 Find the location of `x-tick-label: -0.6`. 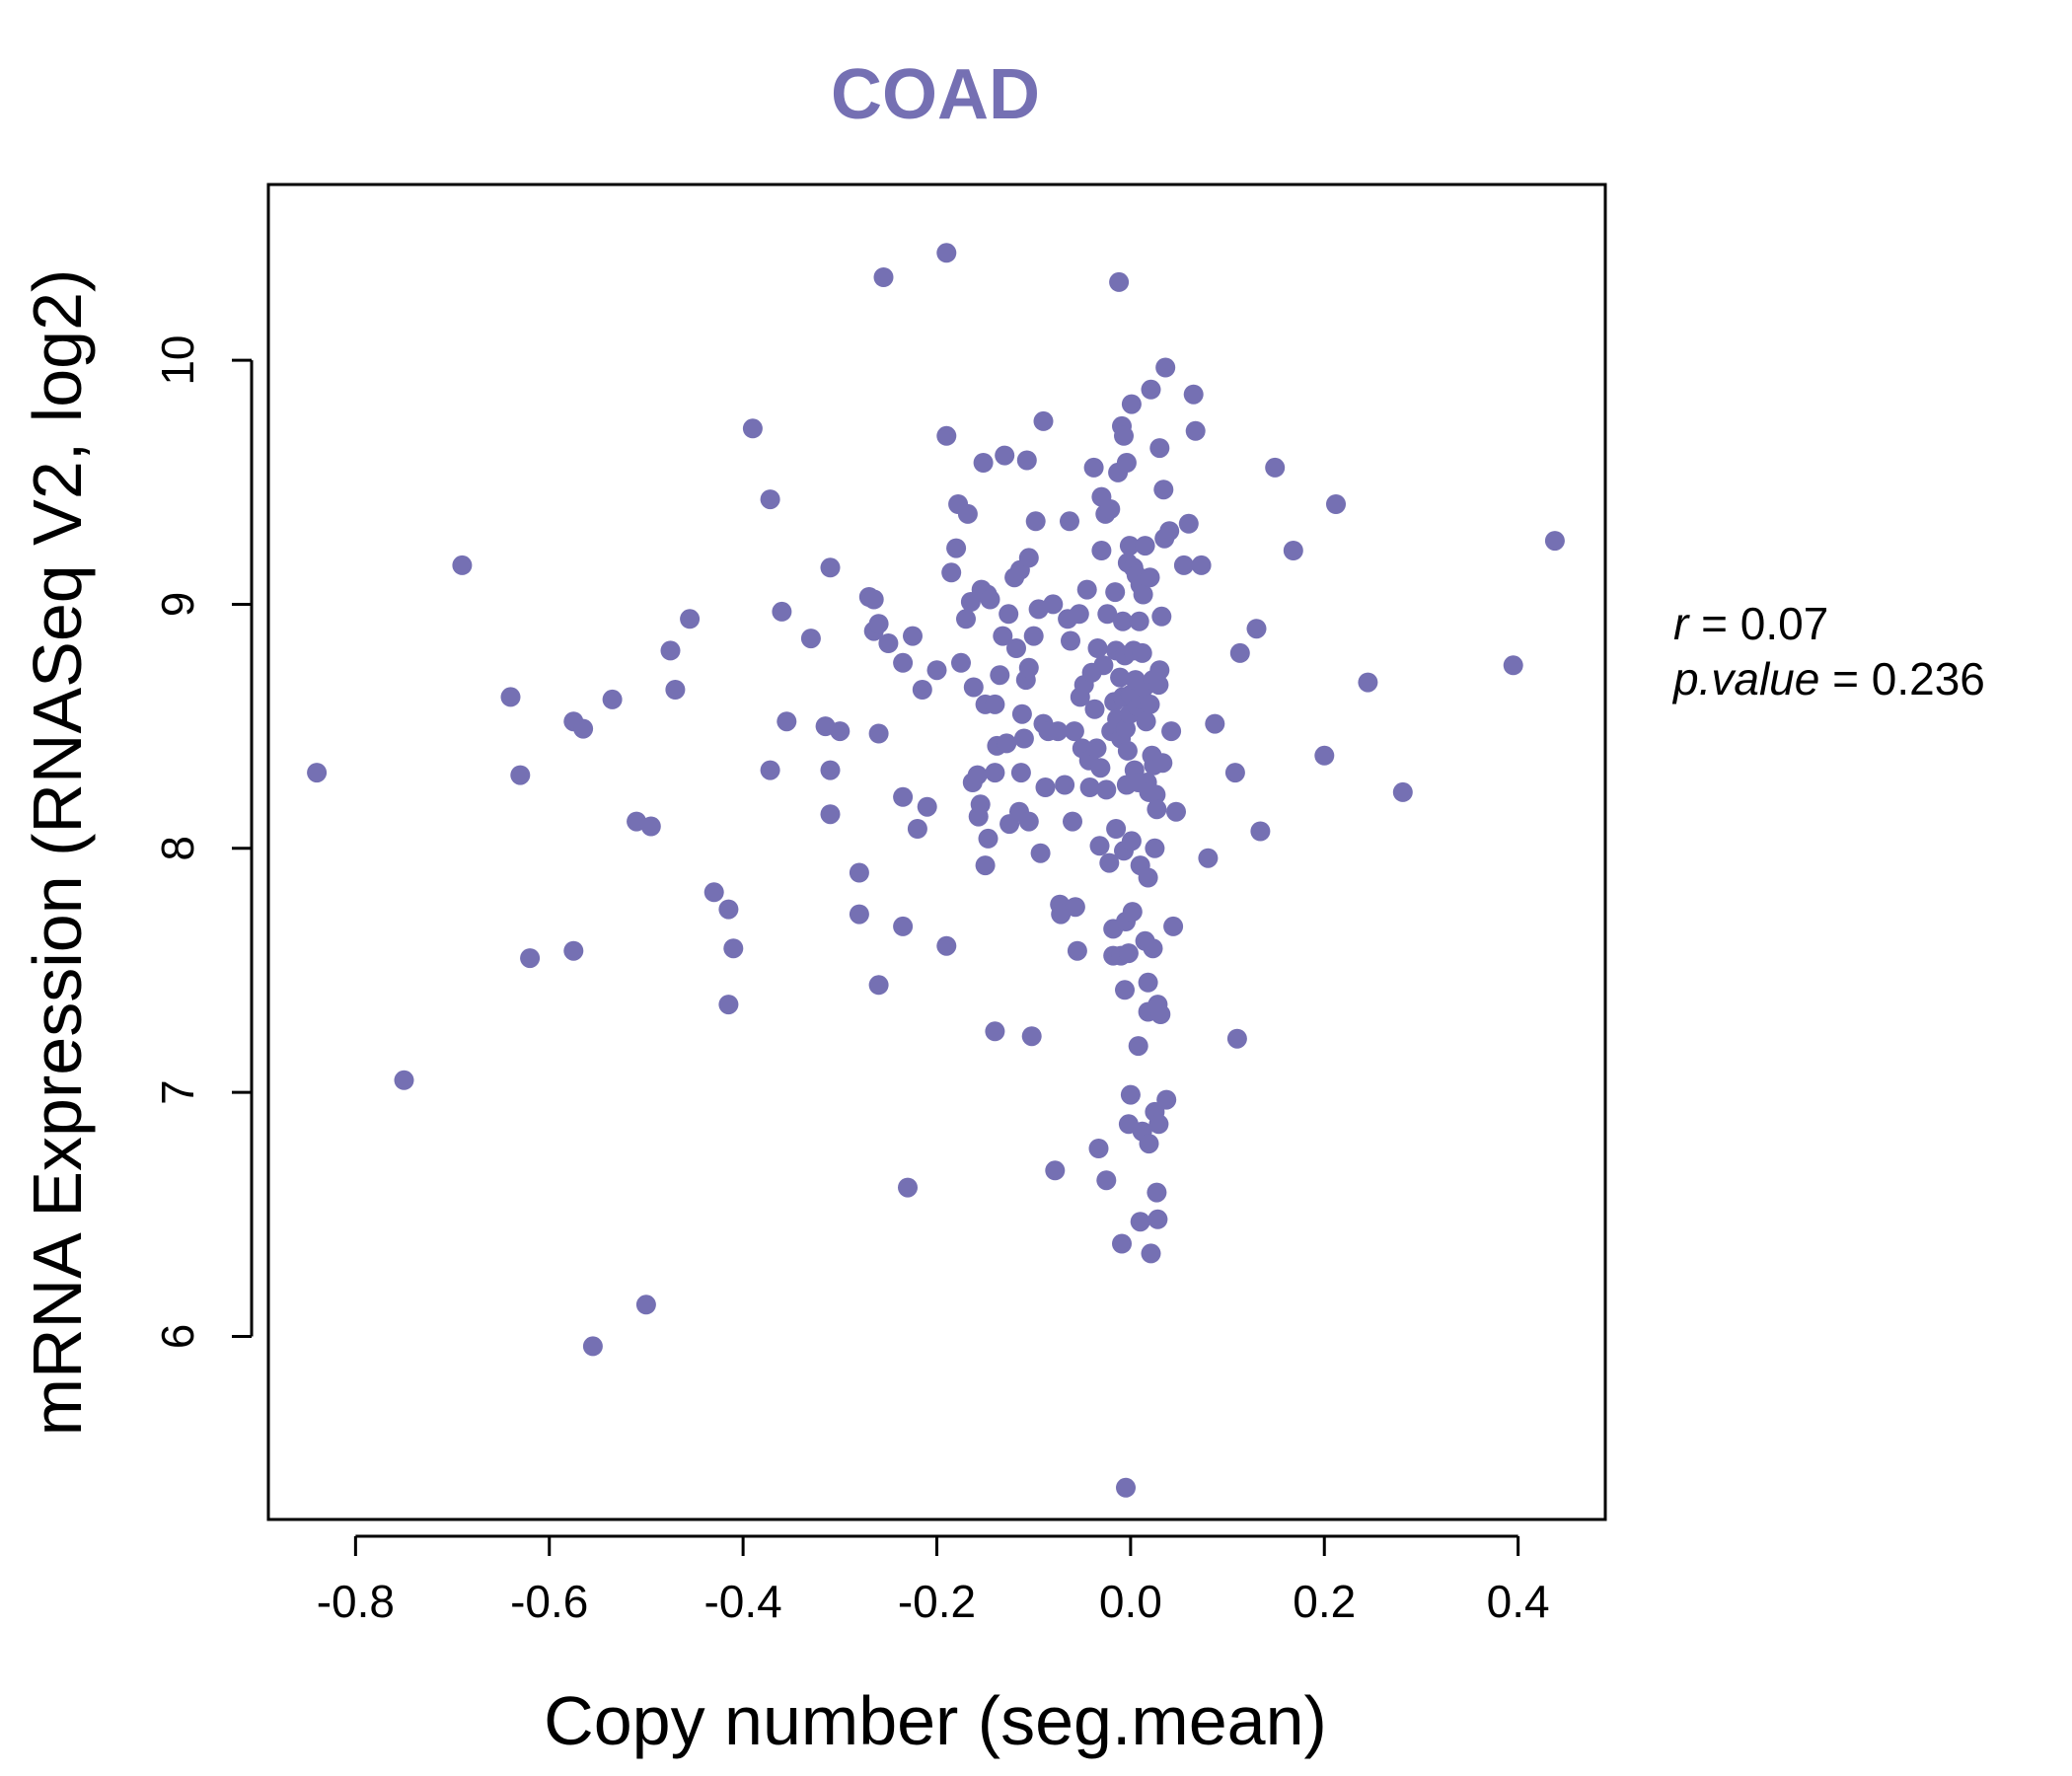

x-tick-label: -0.6 is located at coordinates (549, 1602).